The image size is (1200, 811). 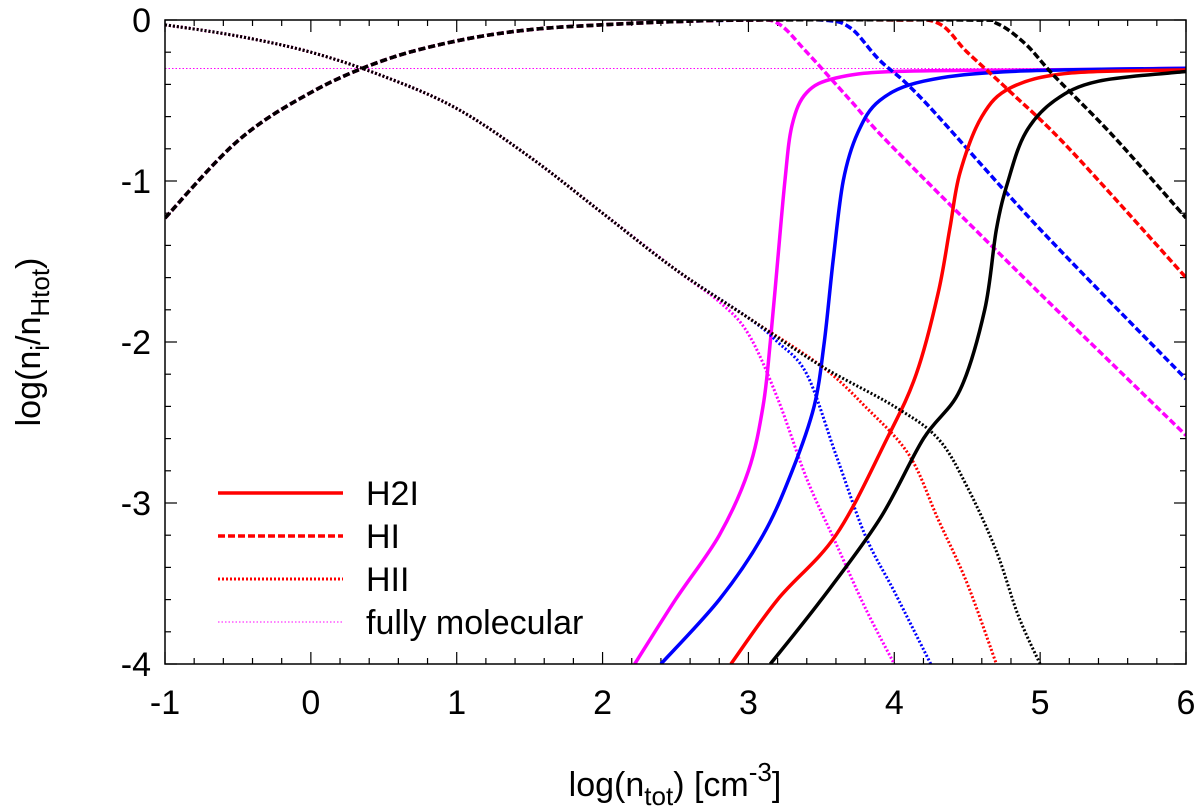 I want to click on x-tick-label: 3, so click(x=748, y=703).